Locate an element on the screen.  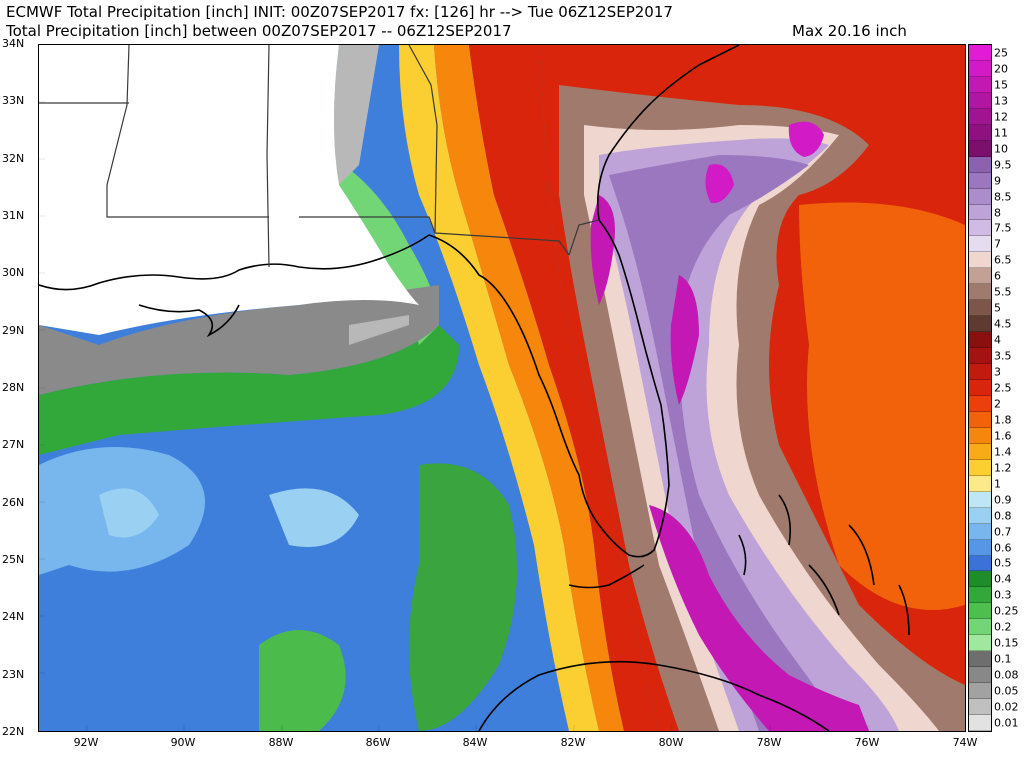
legend-label: 0.8 is located at coordinates (1003, 516).